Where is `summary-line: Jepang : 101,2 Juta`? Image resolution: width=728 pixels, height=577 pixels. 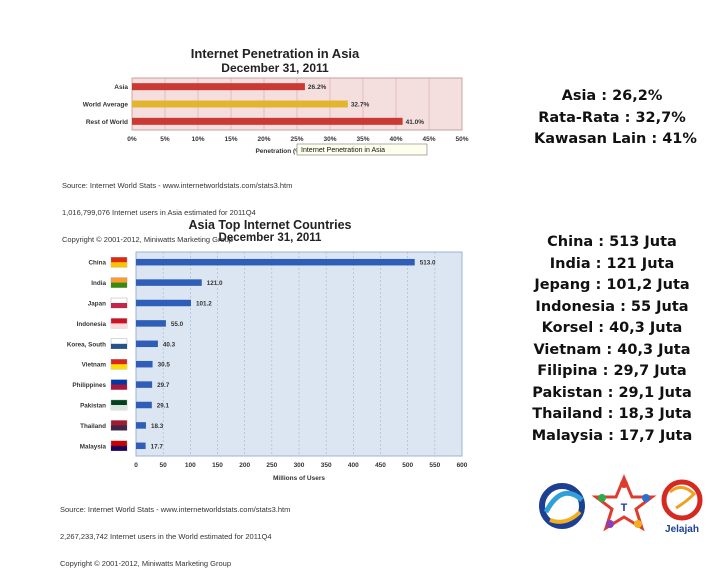
summary-line: Jepang : 101,2 Juta is located at coordinates (612, 285).